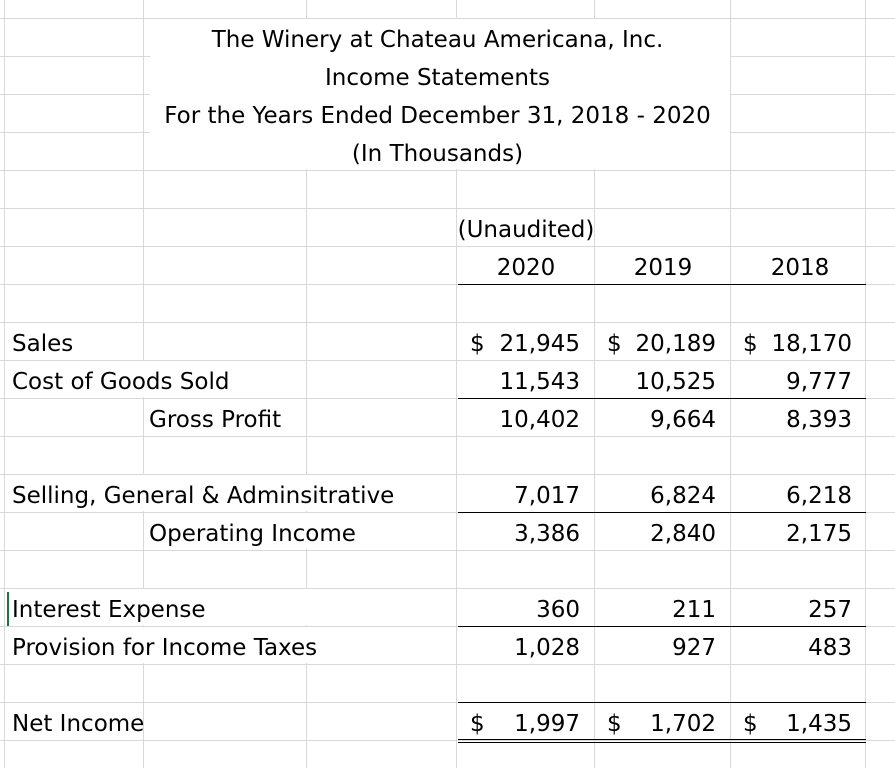 This screenshot has width=895, height=768. I want to click on row-label-taxes: Provision for Income Taxes, so click(165, 648).